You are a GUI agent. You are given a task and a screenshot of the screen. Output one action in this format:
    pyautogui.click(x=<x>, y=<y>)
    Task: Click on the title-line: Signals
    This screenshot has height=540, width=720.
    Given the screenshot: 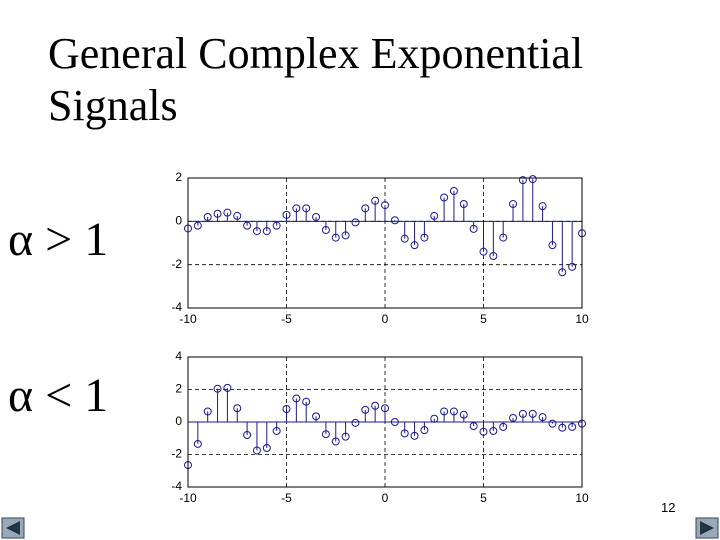 What is the action you would take?
    pyautogui.click(x=113, y=105)
    